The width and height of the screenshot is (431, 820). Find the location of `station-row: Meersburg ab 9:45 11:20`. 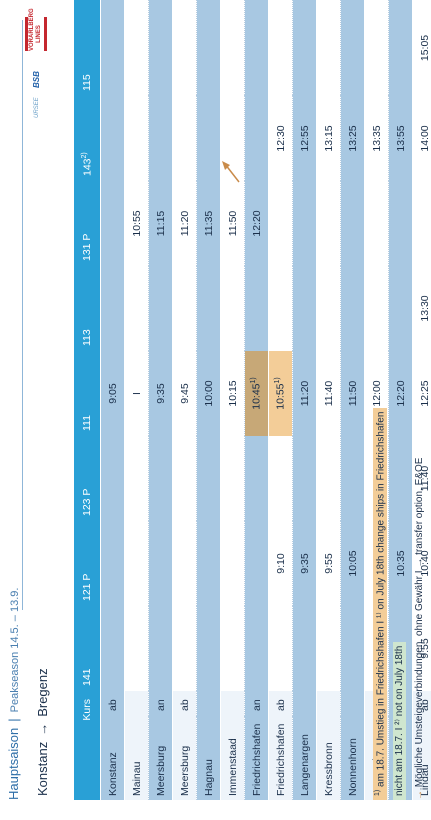

station-row: Meersburg ab 9:45 11:20 is located at coordinates (184, 400).